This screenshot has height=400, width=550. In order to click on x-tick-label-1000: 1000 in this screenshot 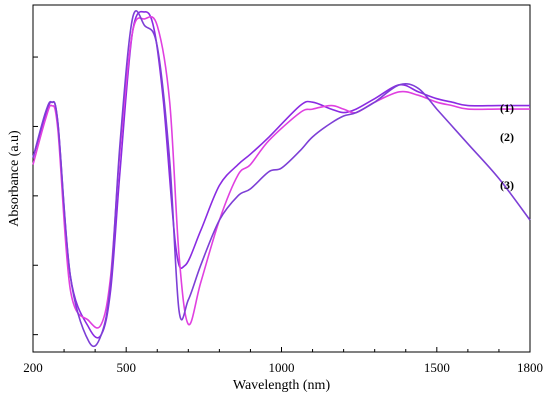, I will do `click(282, 367)`.